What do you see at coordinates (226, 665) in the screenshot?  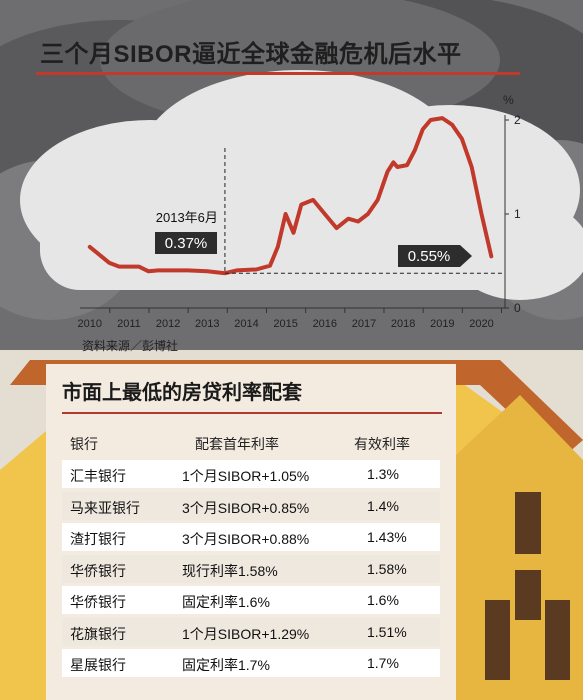 I see `cell-first-year-rate: 固定利率1.7%` at bounding box center [226, 665].